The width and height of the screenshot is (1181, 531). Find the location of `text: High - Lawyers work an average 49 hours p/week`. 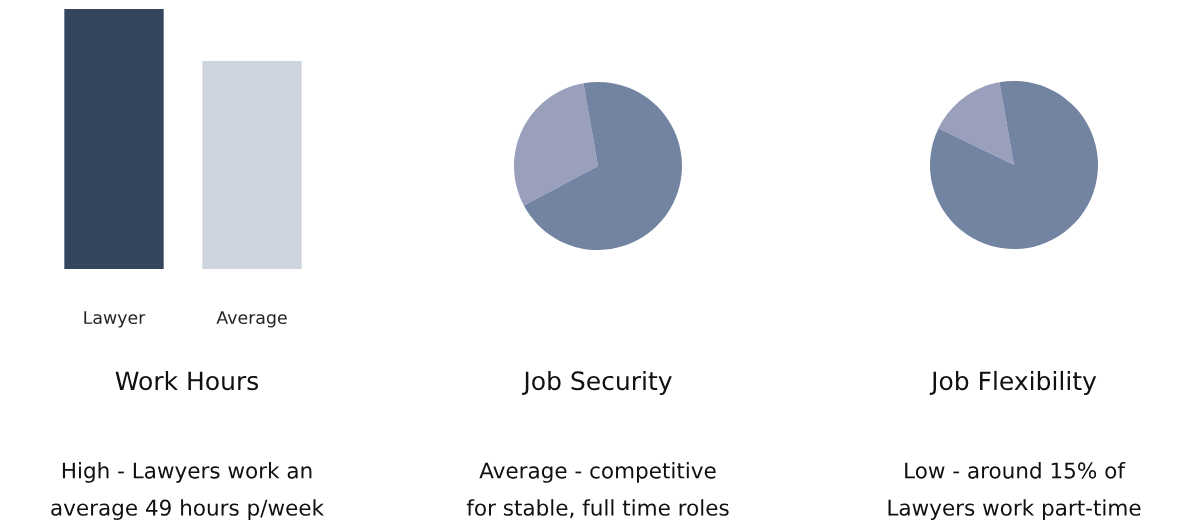

text: High - Lawyers work an average 49 hours p/week is located at coordinates (187, 491).